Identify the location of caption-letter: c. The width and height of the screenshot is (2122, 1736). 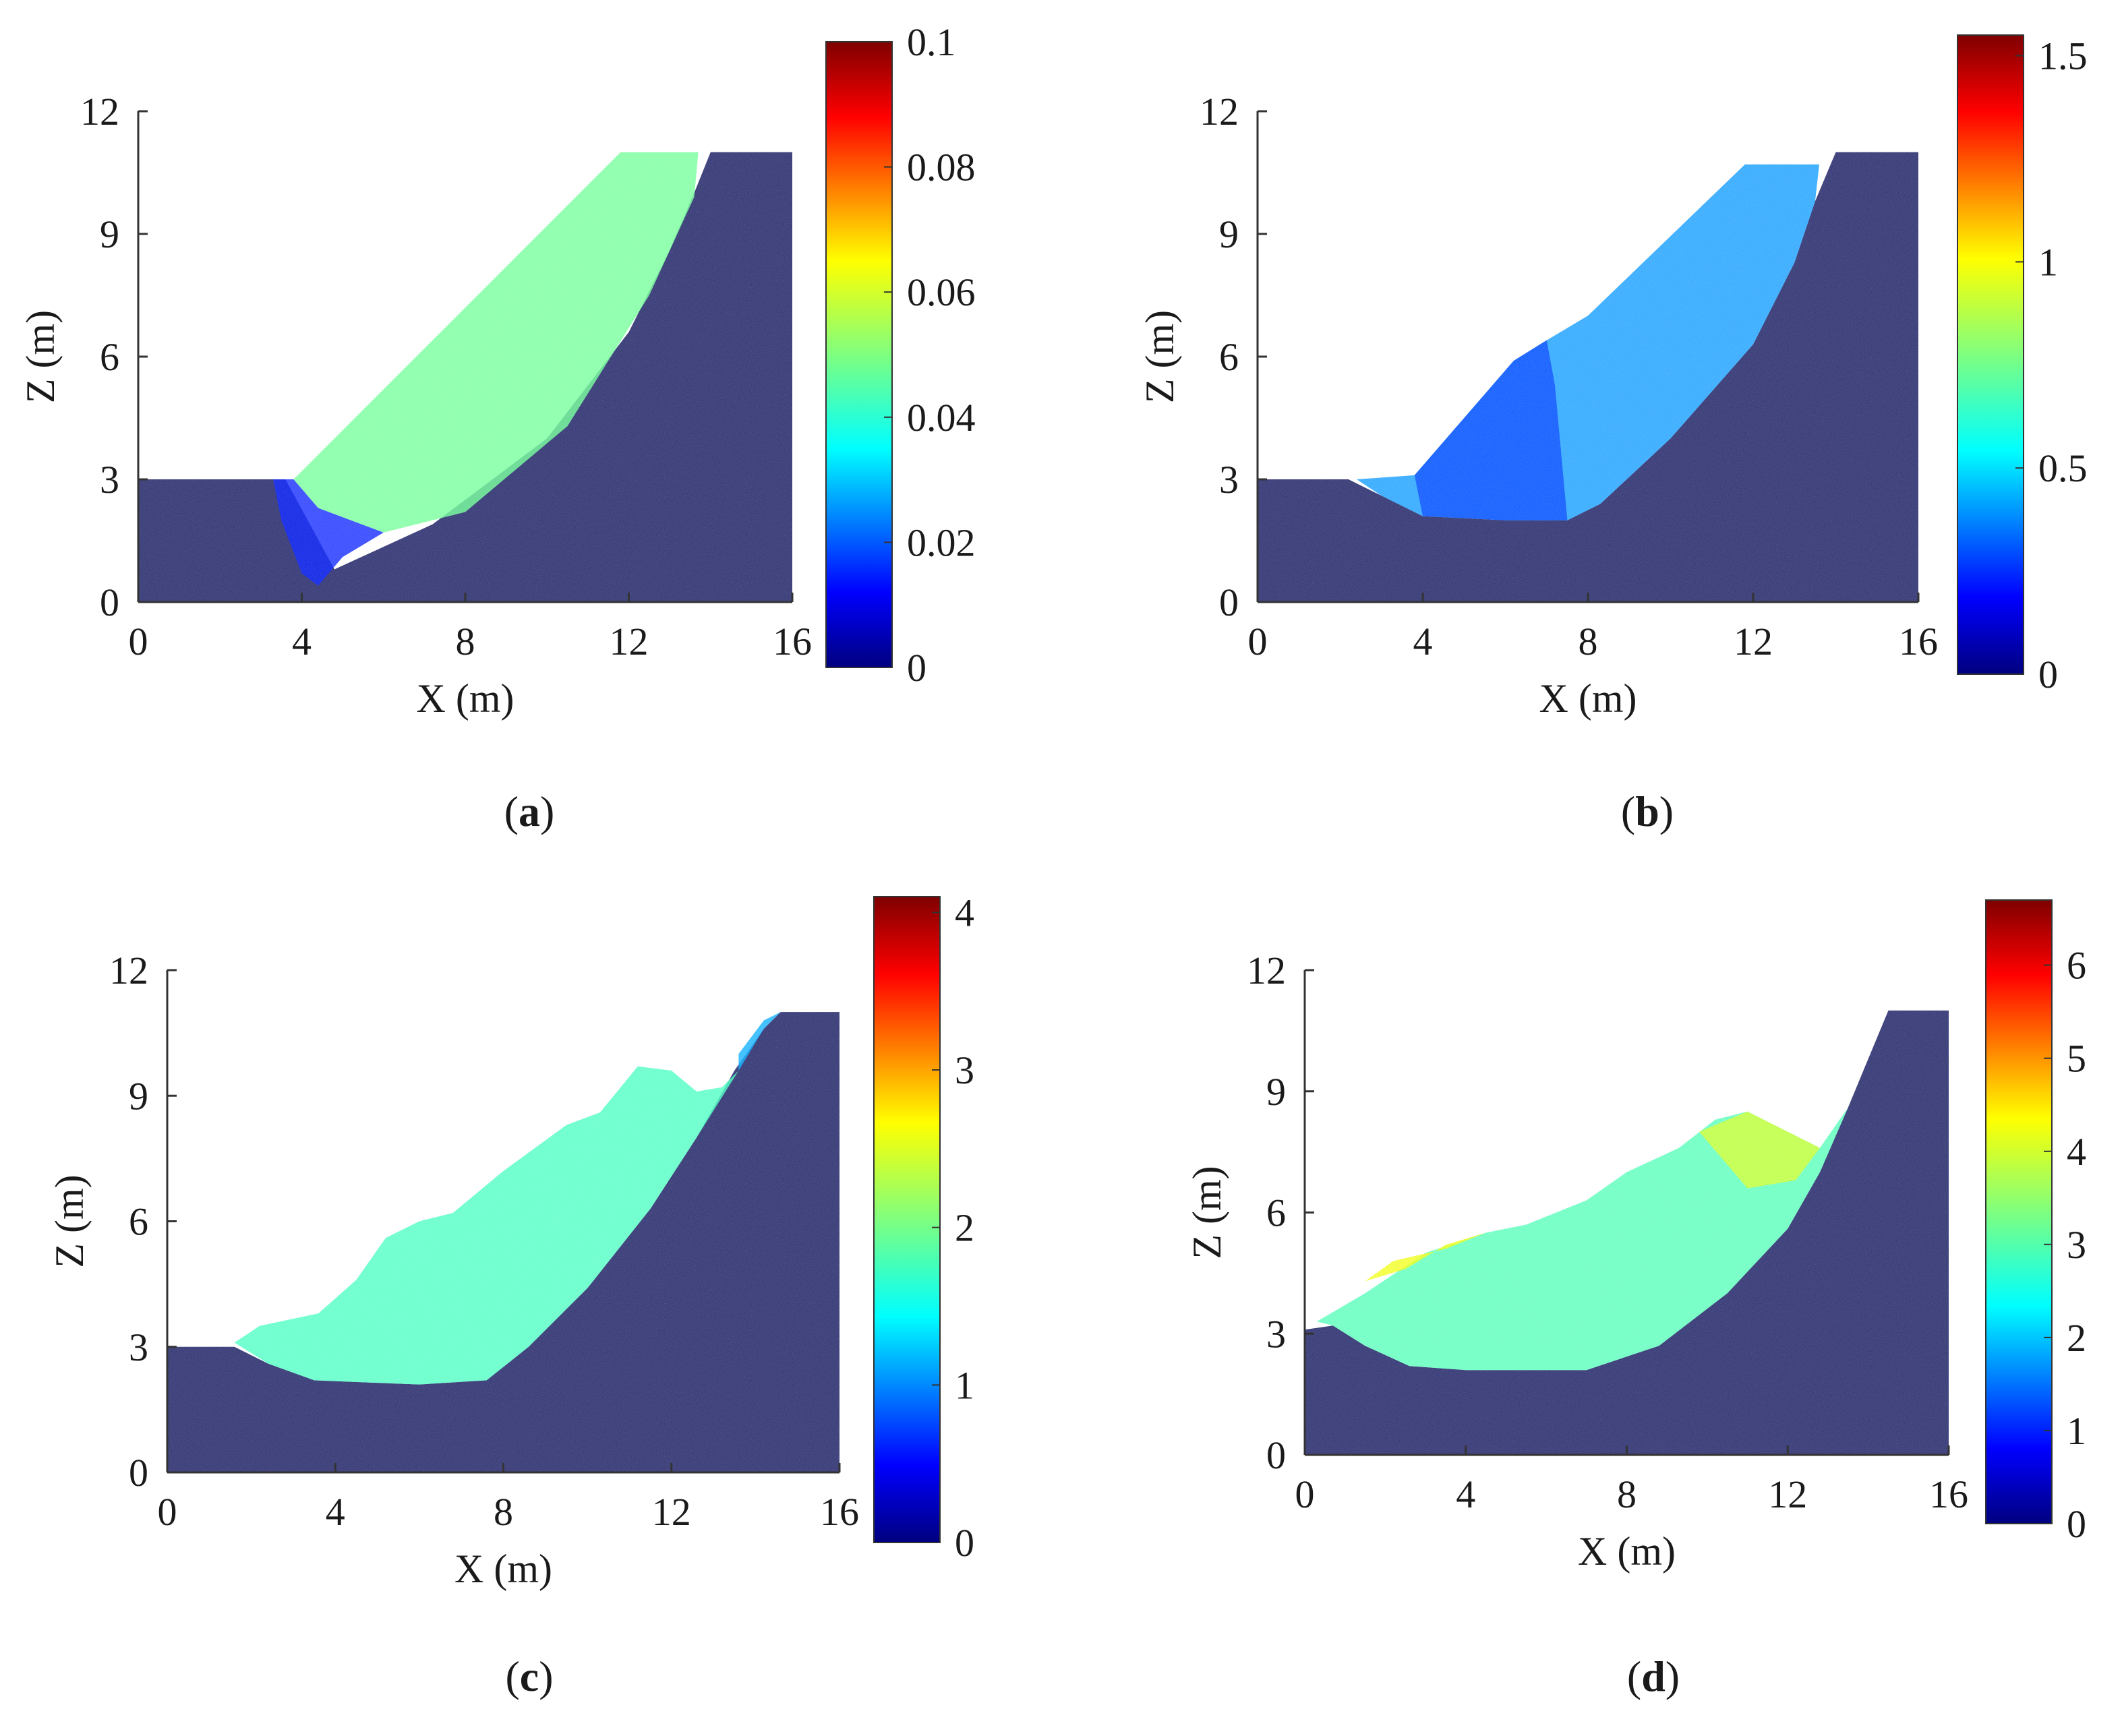
(529, 1676).